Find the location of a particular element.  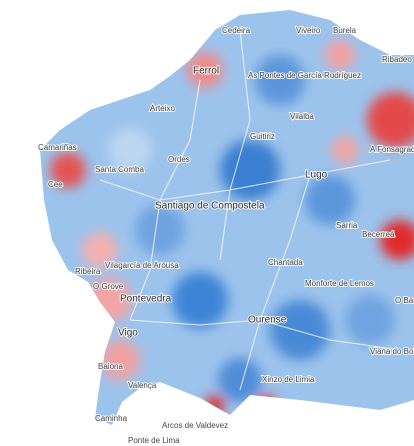

place-label: Pontevedra is located at coordinates (146, 299).